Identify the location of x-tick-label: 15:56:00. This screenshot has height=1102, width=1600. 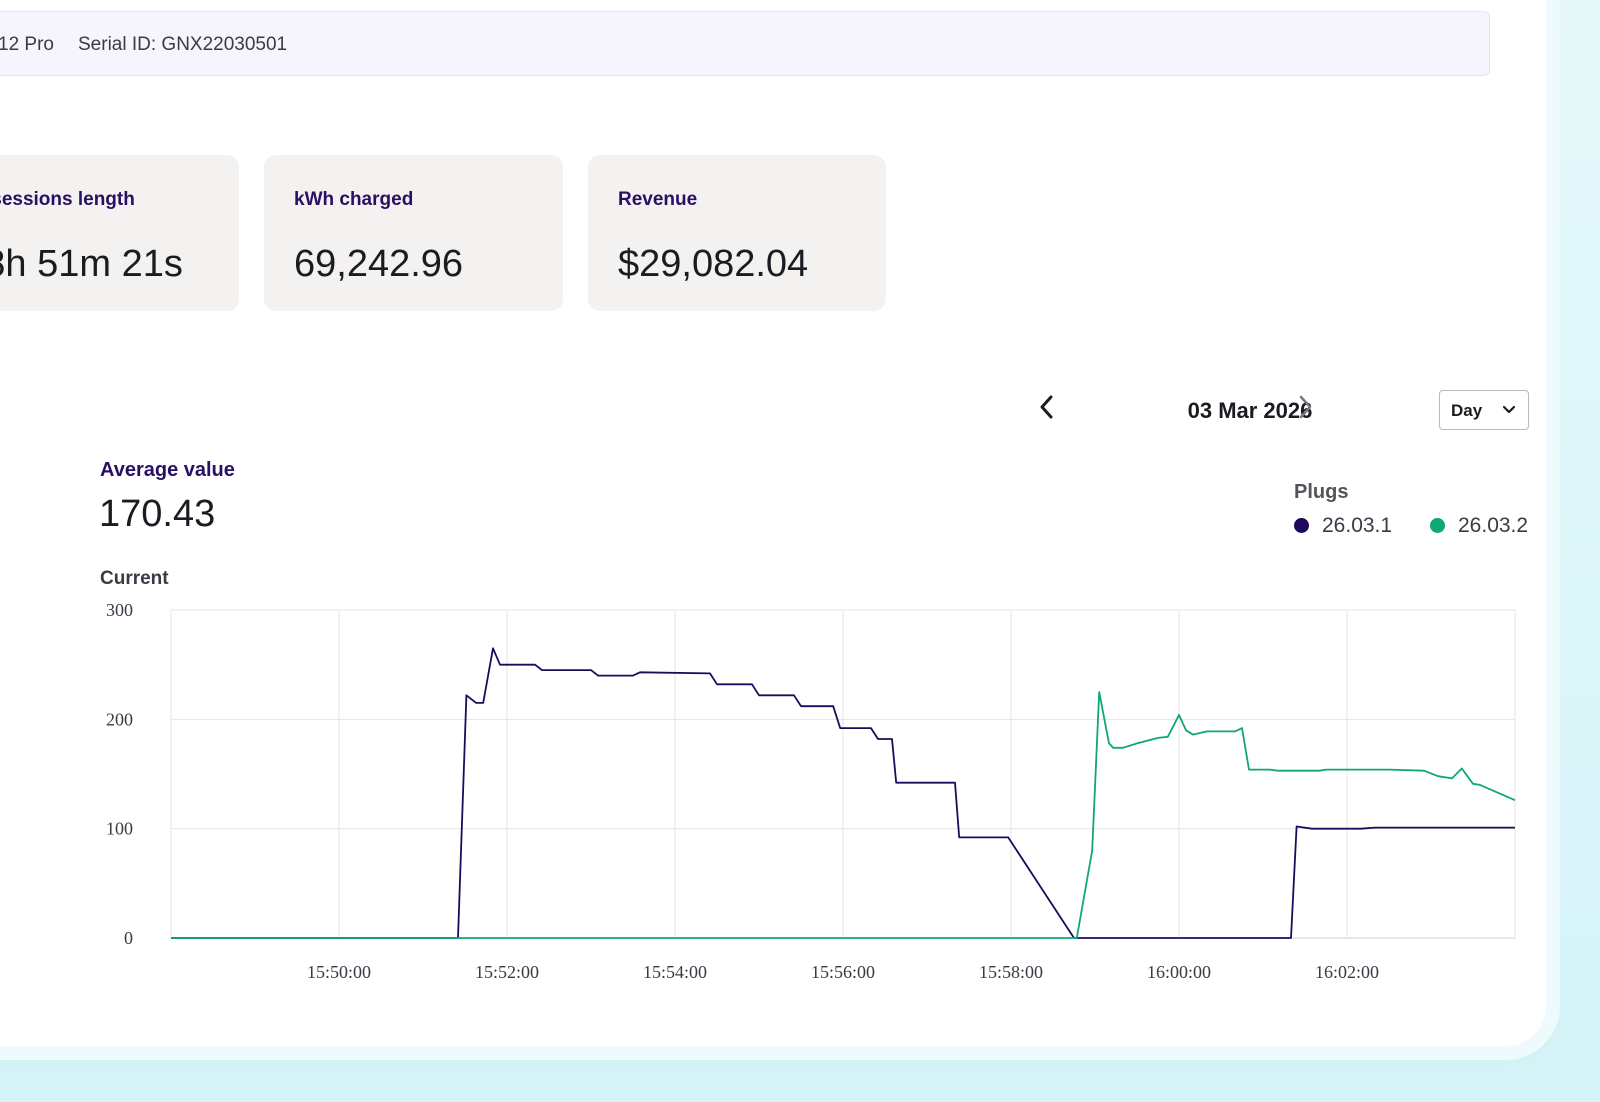
(843, 972).